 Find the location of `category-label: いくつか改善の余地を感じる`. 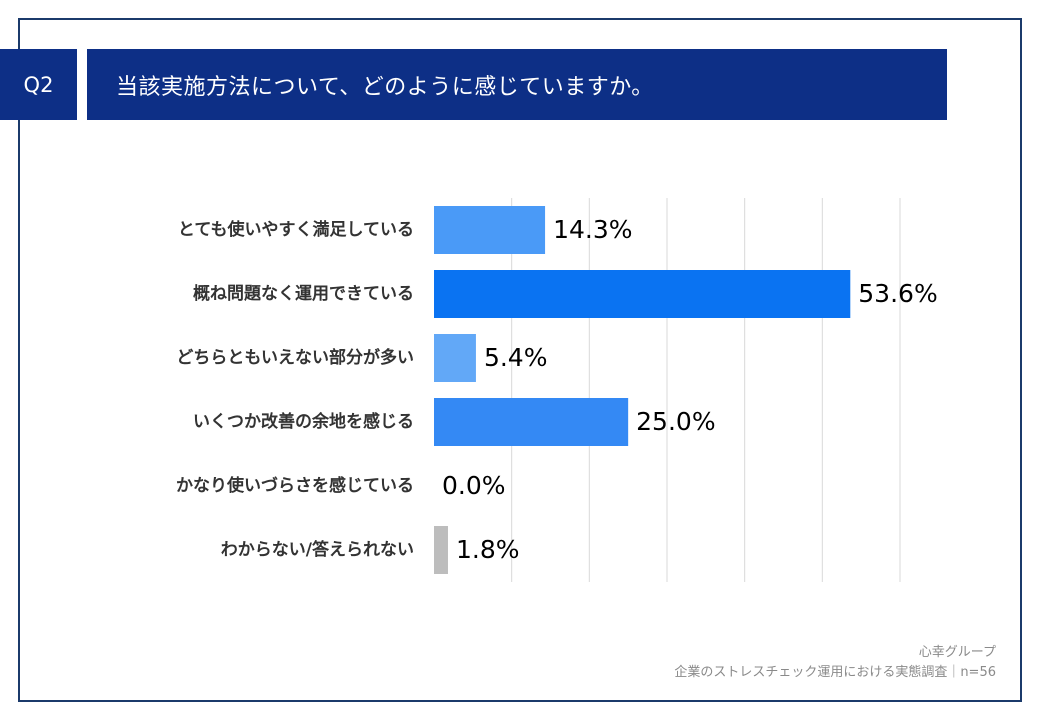

category-label: いくつか改善の余地を感じる is located at coordinates (303, 421).